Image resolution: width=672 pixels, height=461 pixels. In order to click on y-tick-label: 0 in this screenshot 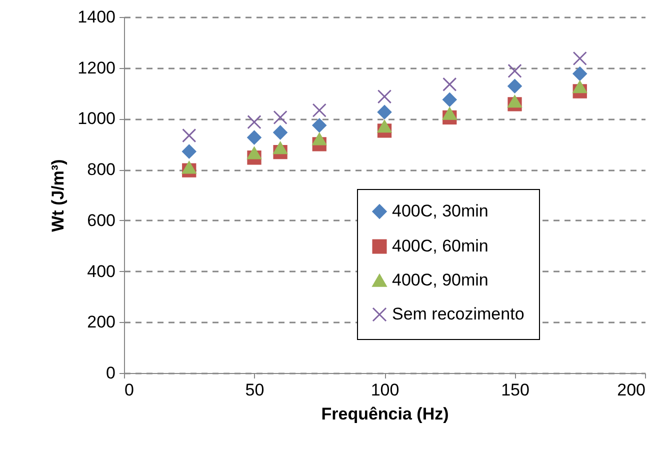, I will do `click(111, 373)`.